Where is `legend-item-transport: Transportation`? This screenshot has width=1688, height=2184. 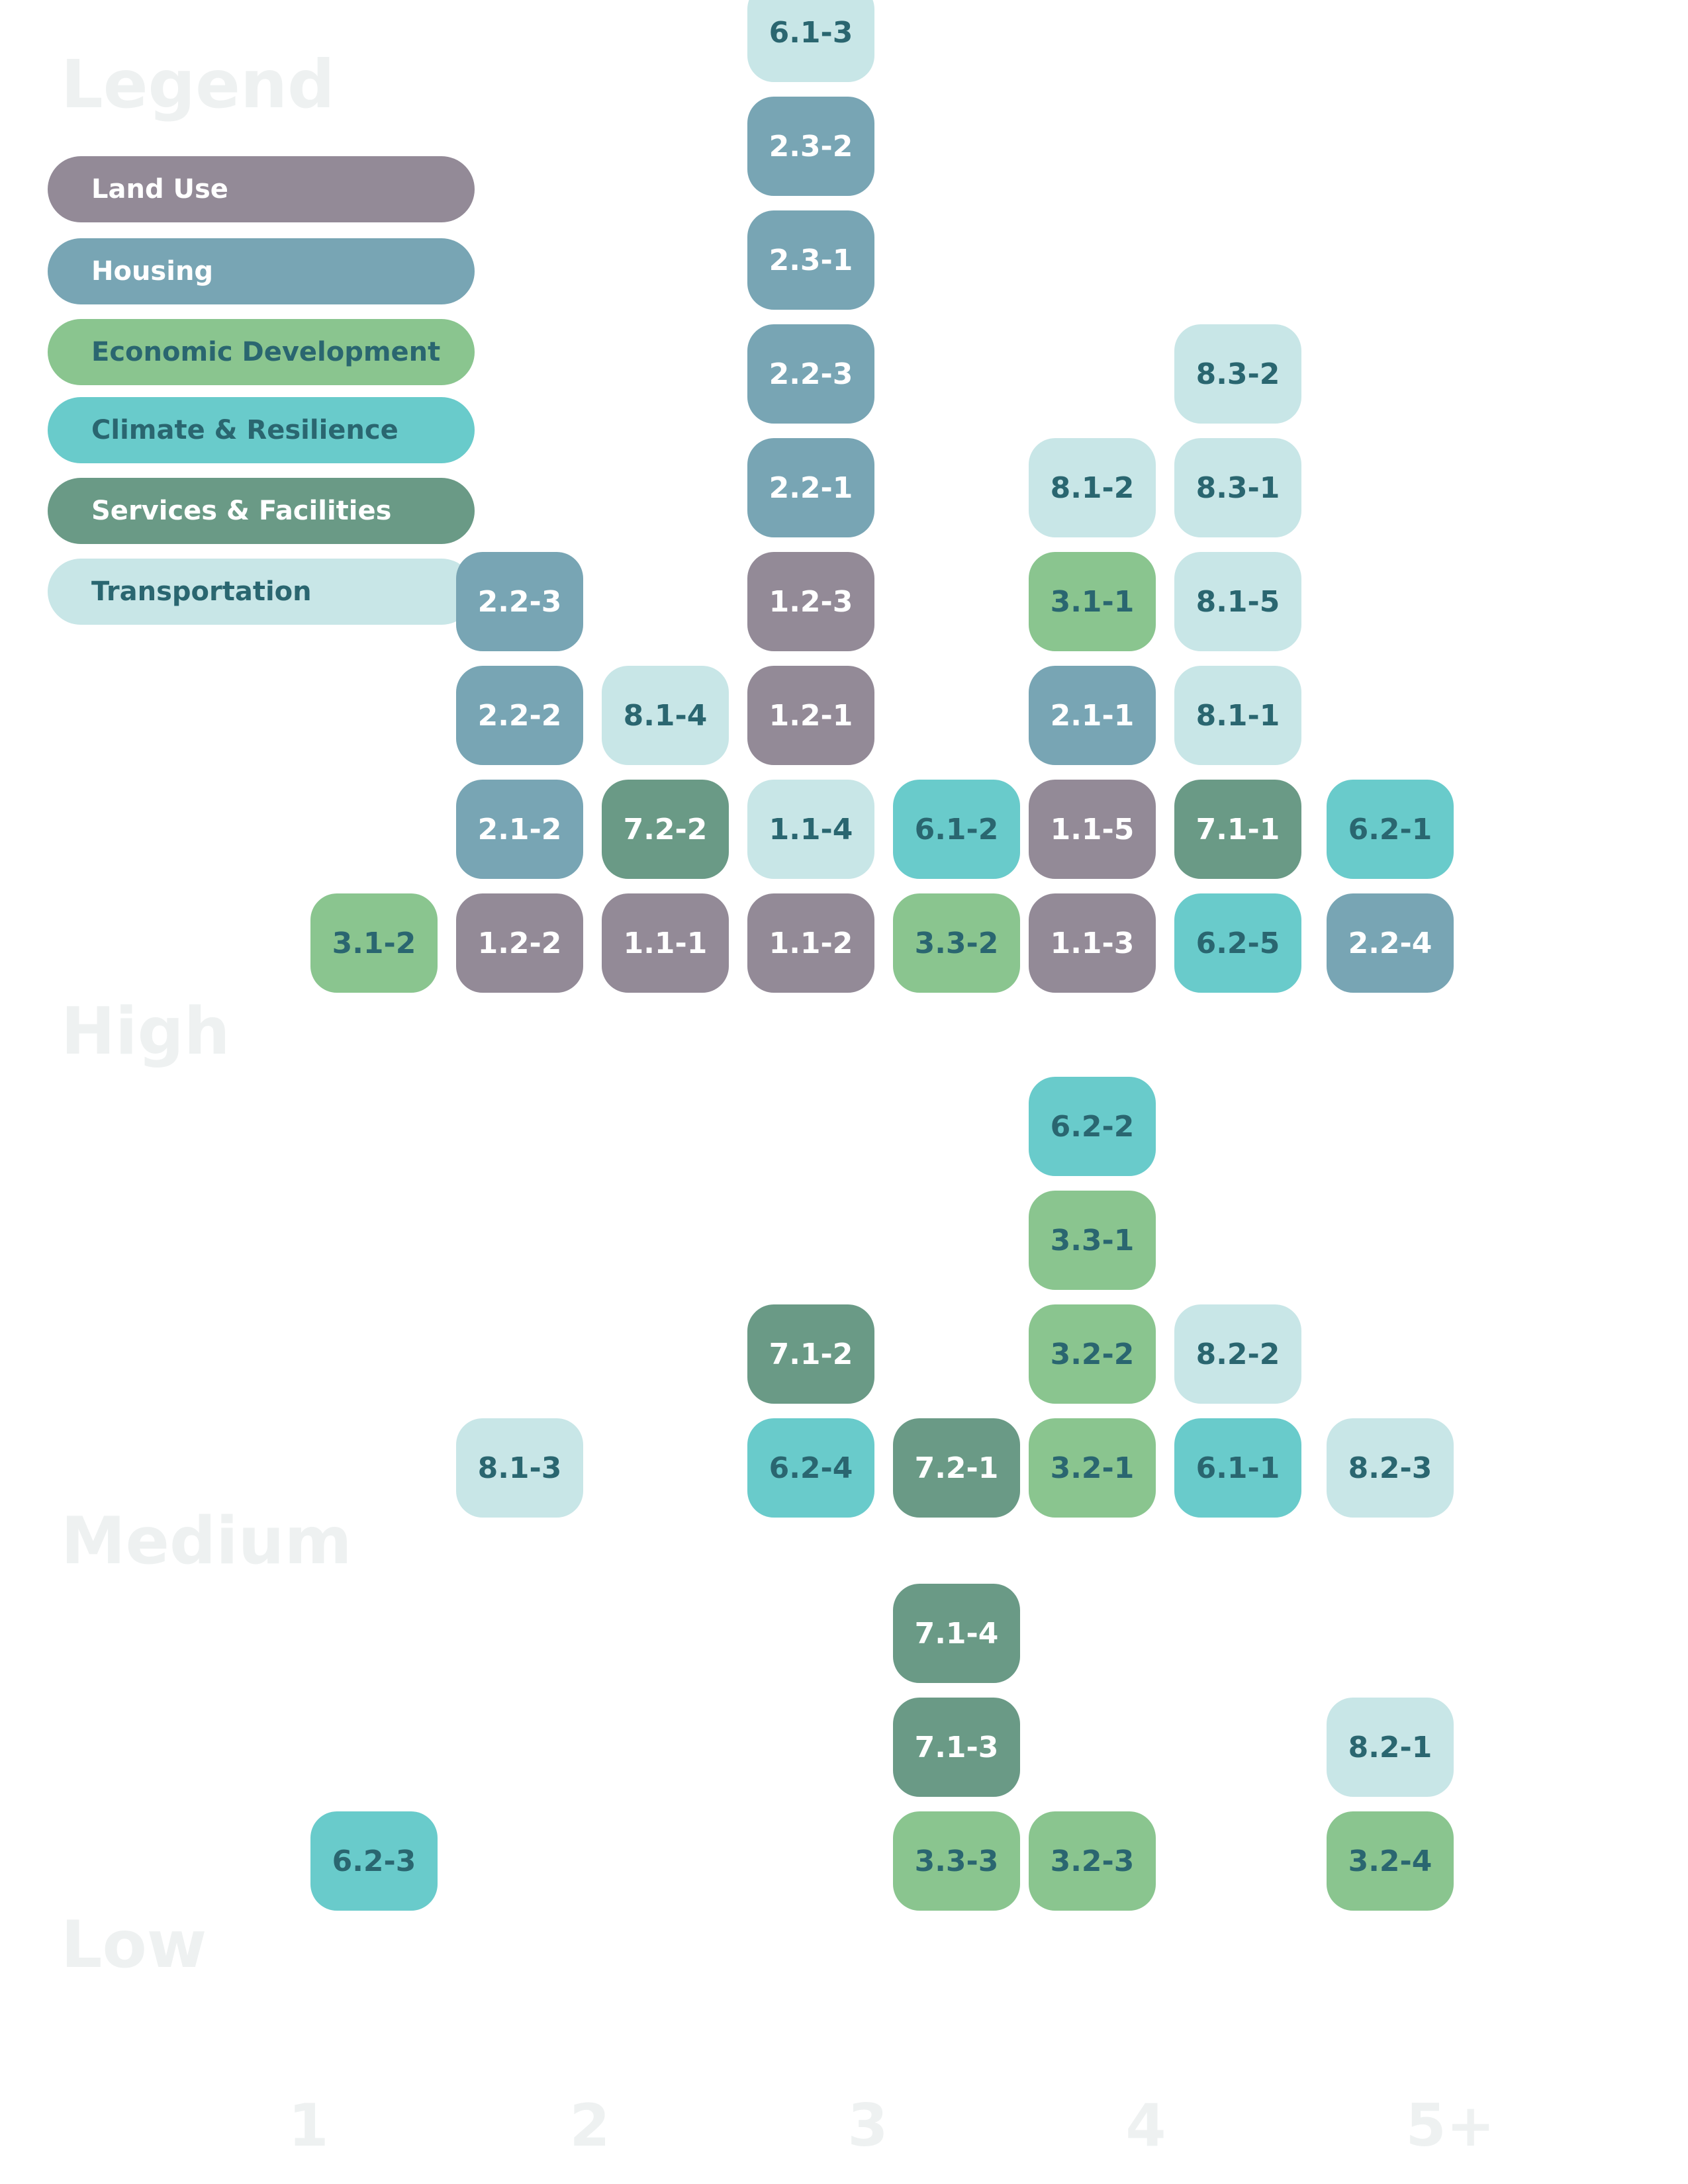
legend-item-transport: Transportation is located at coordinates (261, 592).